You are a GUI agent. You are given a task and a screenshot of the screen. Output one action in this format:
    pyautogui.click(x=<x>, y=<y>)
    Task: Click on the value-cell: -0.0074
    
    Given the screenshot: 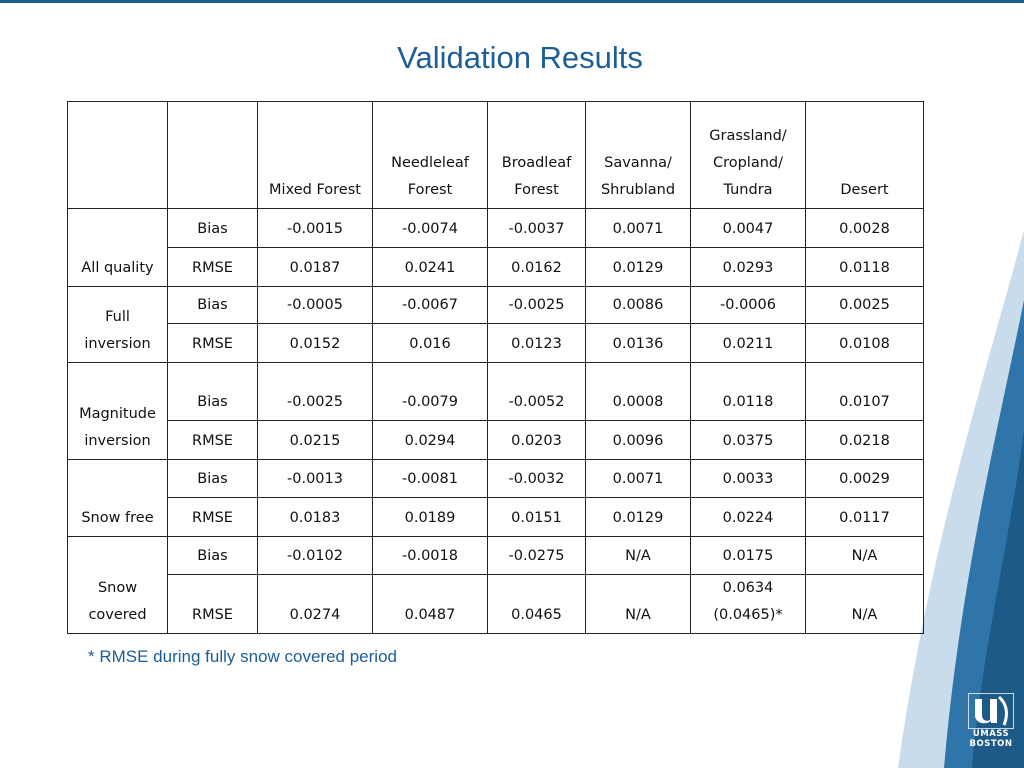 What is the action you would take?
    pyautogui.click(x=430, y=228)
    